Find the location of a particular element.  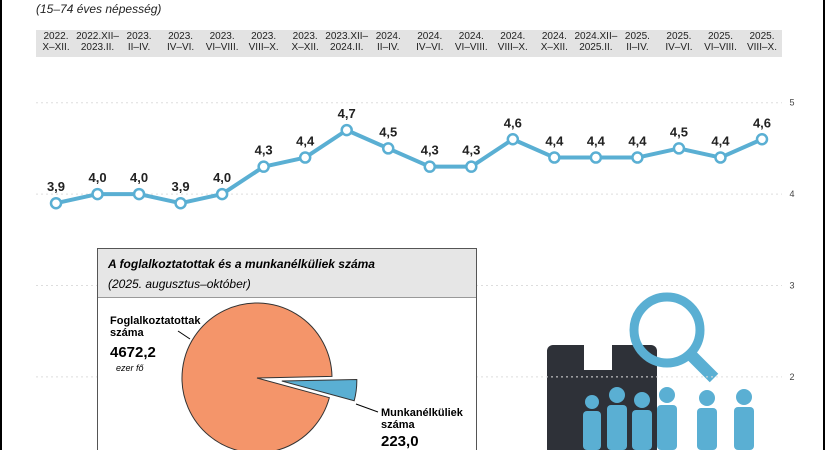

data-line is located at coordinates (409, 167).